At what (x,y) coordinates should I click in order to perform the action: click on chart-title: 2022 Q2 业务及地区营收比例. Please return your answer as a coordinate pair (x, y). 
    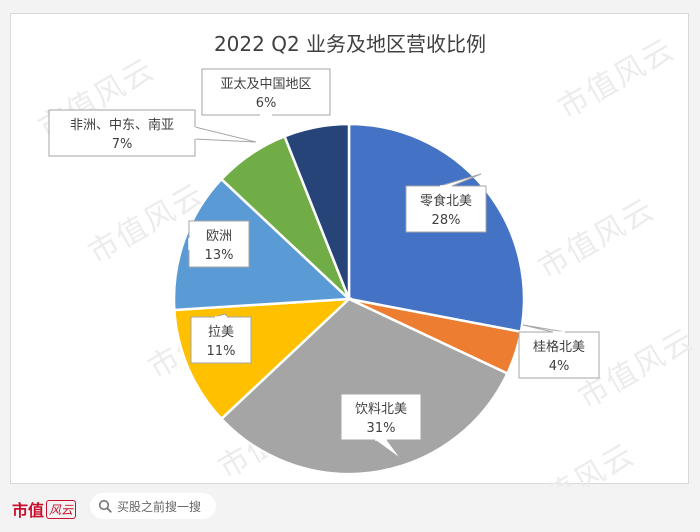
    Looking at the image, I should click on (350, 44).